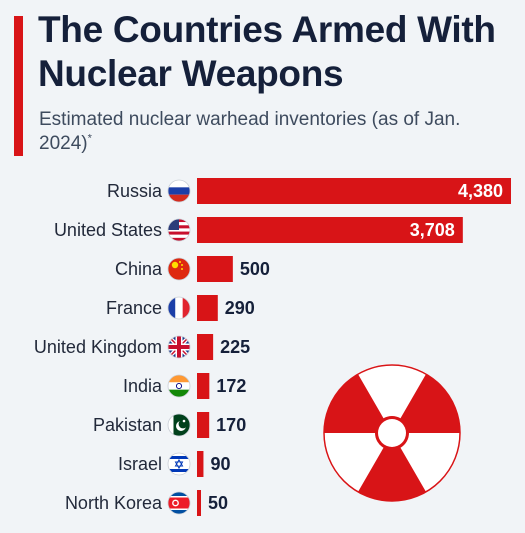 Image resolution: width=525 pixels, height=533 pixels. Describe the element at coordinates (267, 51) in the screenshot. I see `chart-title: The Countries Armed With Nuclear Weapons` at that location.